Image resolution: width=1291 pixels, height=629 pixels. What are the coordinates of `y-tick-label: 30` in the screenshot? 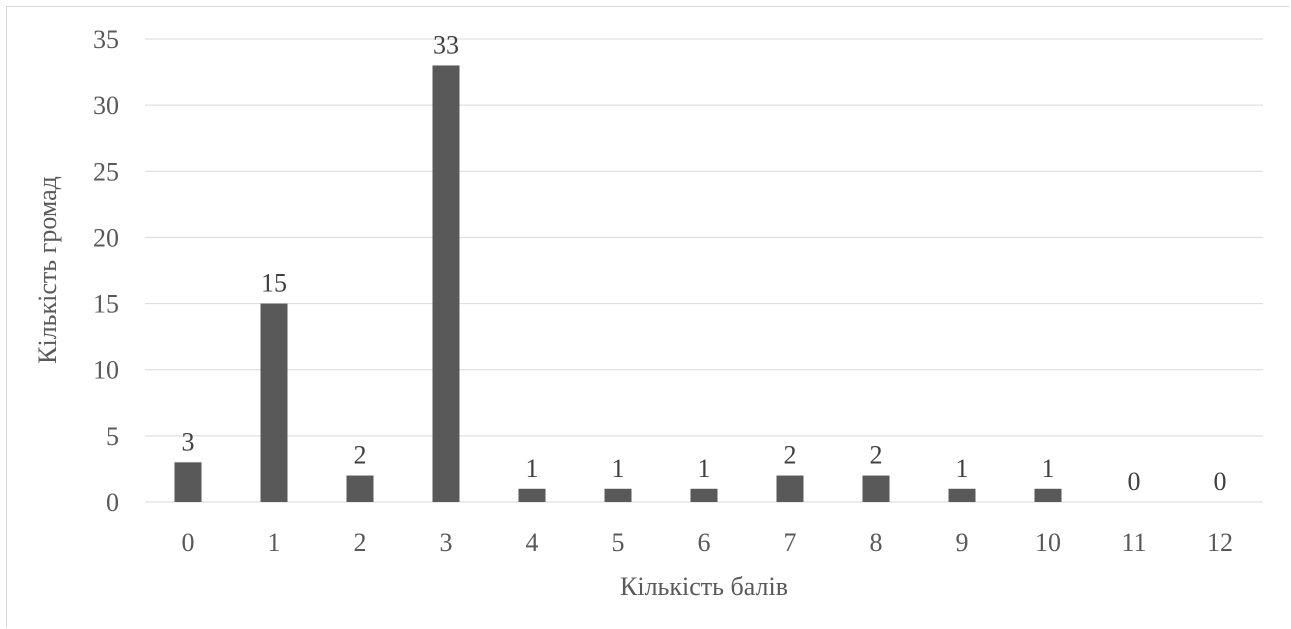 It's located at (106, 105).